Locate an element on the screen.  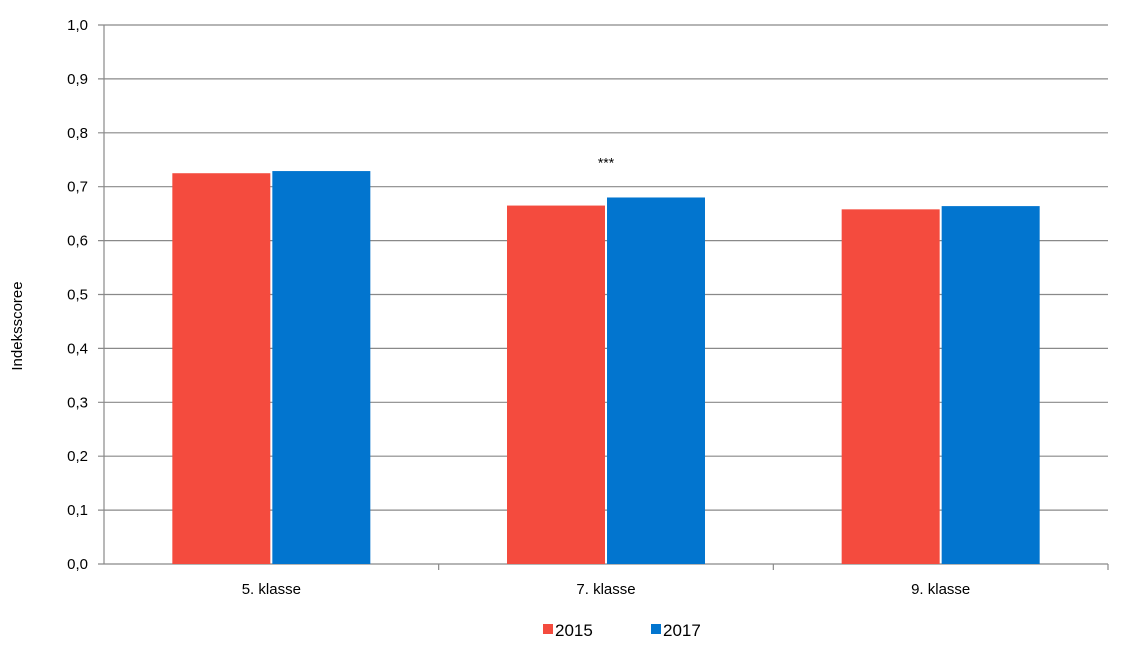
y-tick-label: 0,8 is located at coordinates (77, 133).